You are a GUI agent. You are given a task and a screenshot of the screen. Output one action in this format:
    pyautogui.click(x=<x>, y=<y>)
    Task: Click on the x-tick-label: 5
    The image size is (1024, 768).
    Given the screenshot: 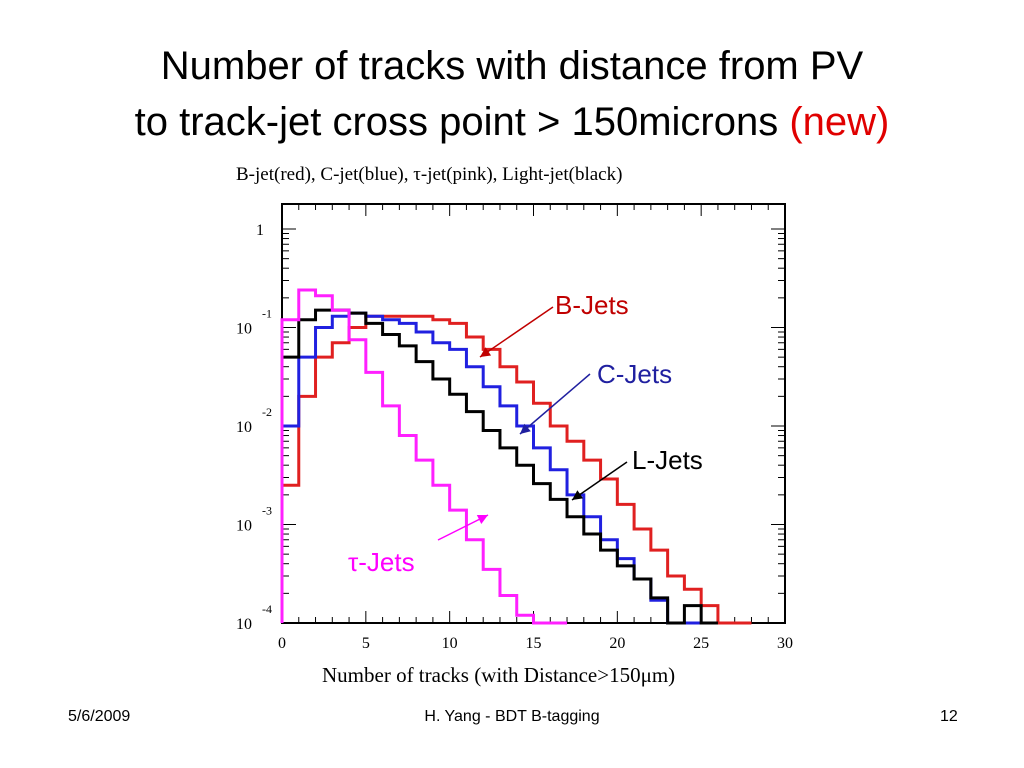 What is the action you would take?
    pyautogui.click(x=366, y=643)
    